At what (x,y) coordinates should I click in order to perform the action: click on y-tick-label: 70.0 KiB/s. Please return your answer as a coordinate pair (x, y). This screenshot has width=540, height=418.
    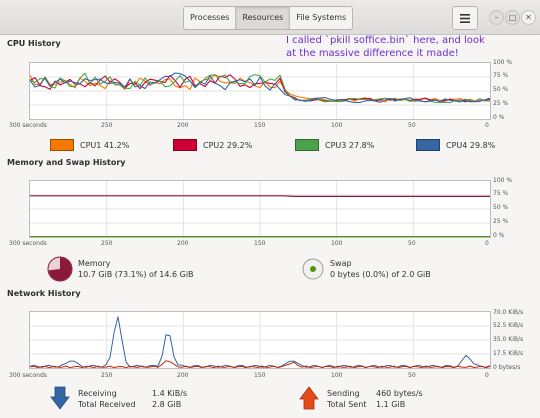
    Looking at the image, I should click on (508, 312).